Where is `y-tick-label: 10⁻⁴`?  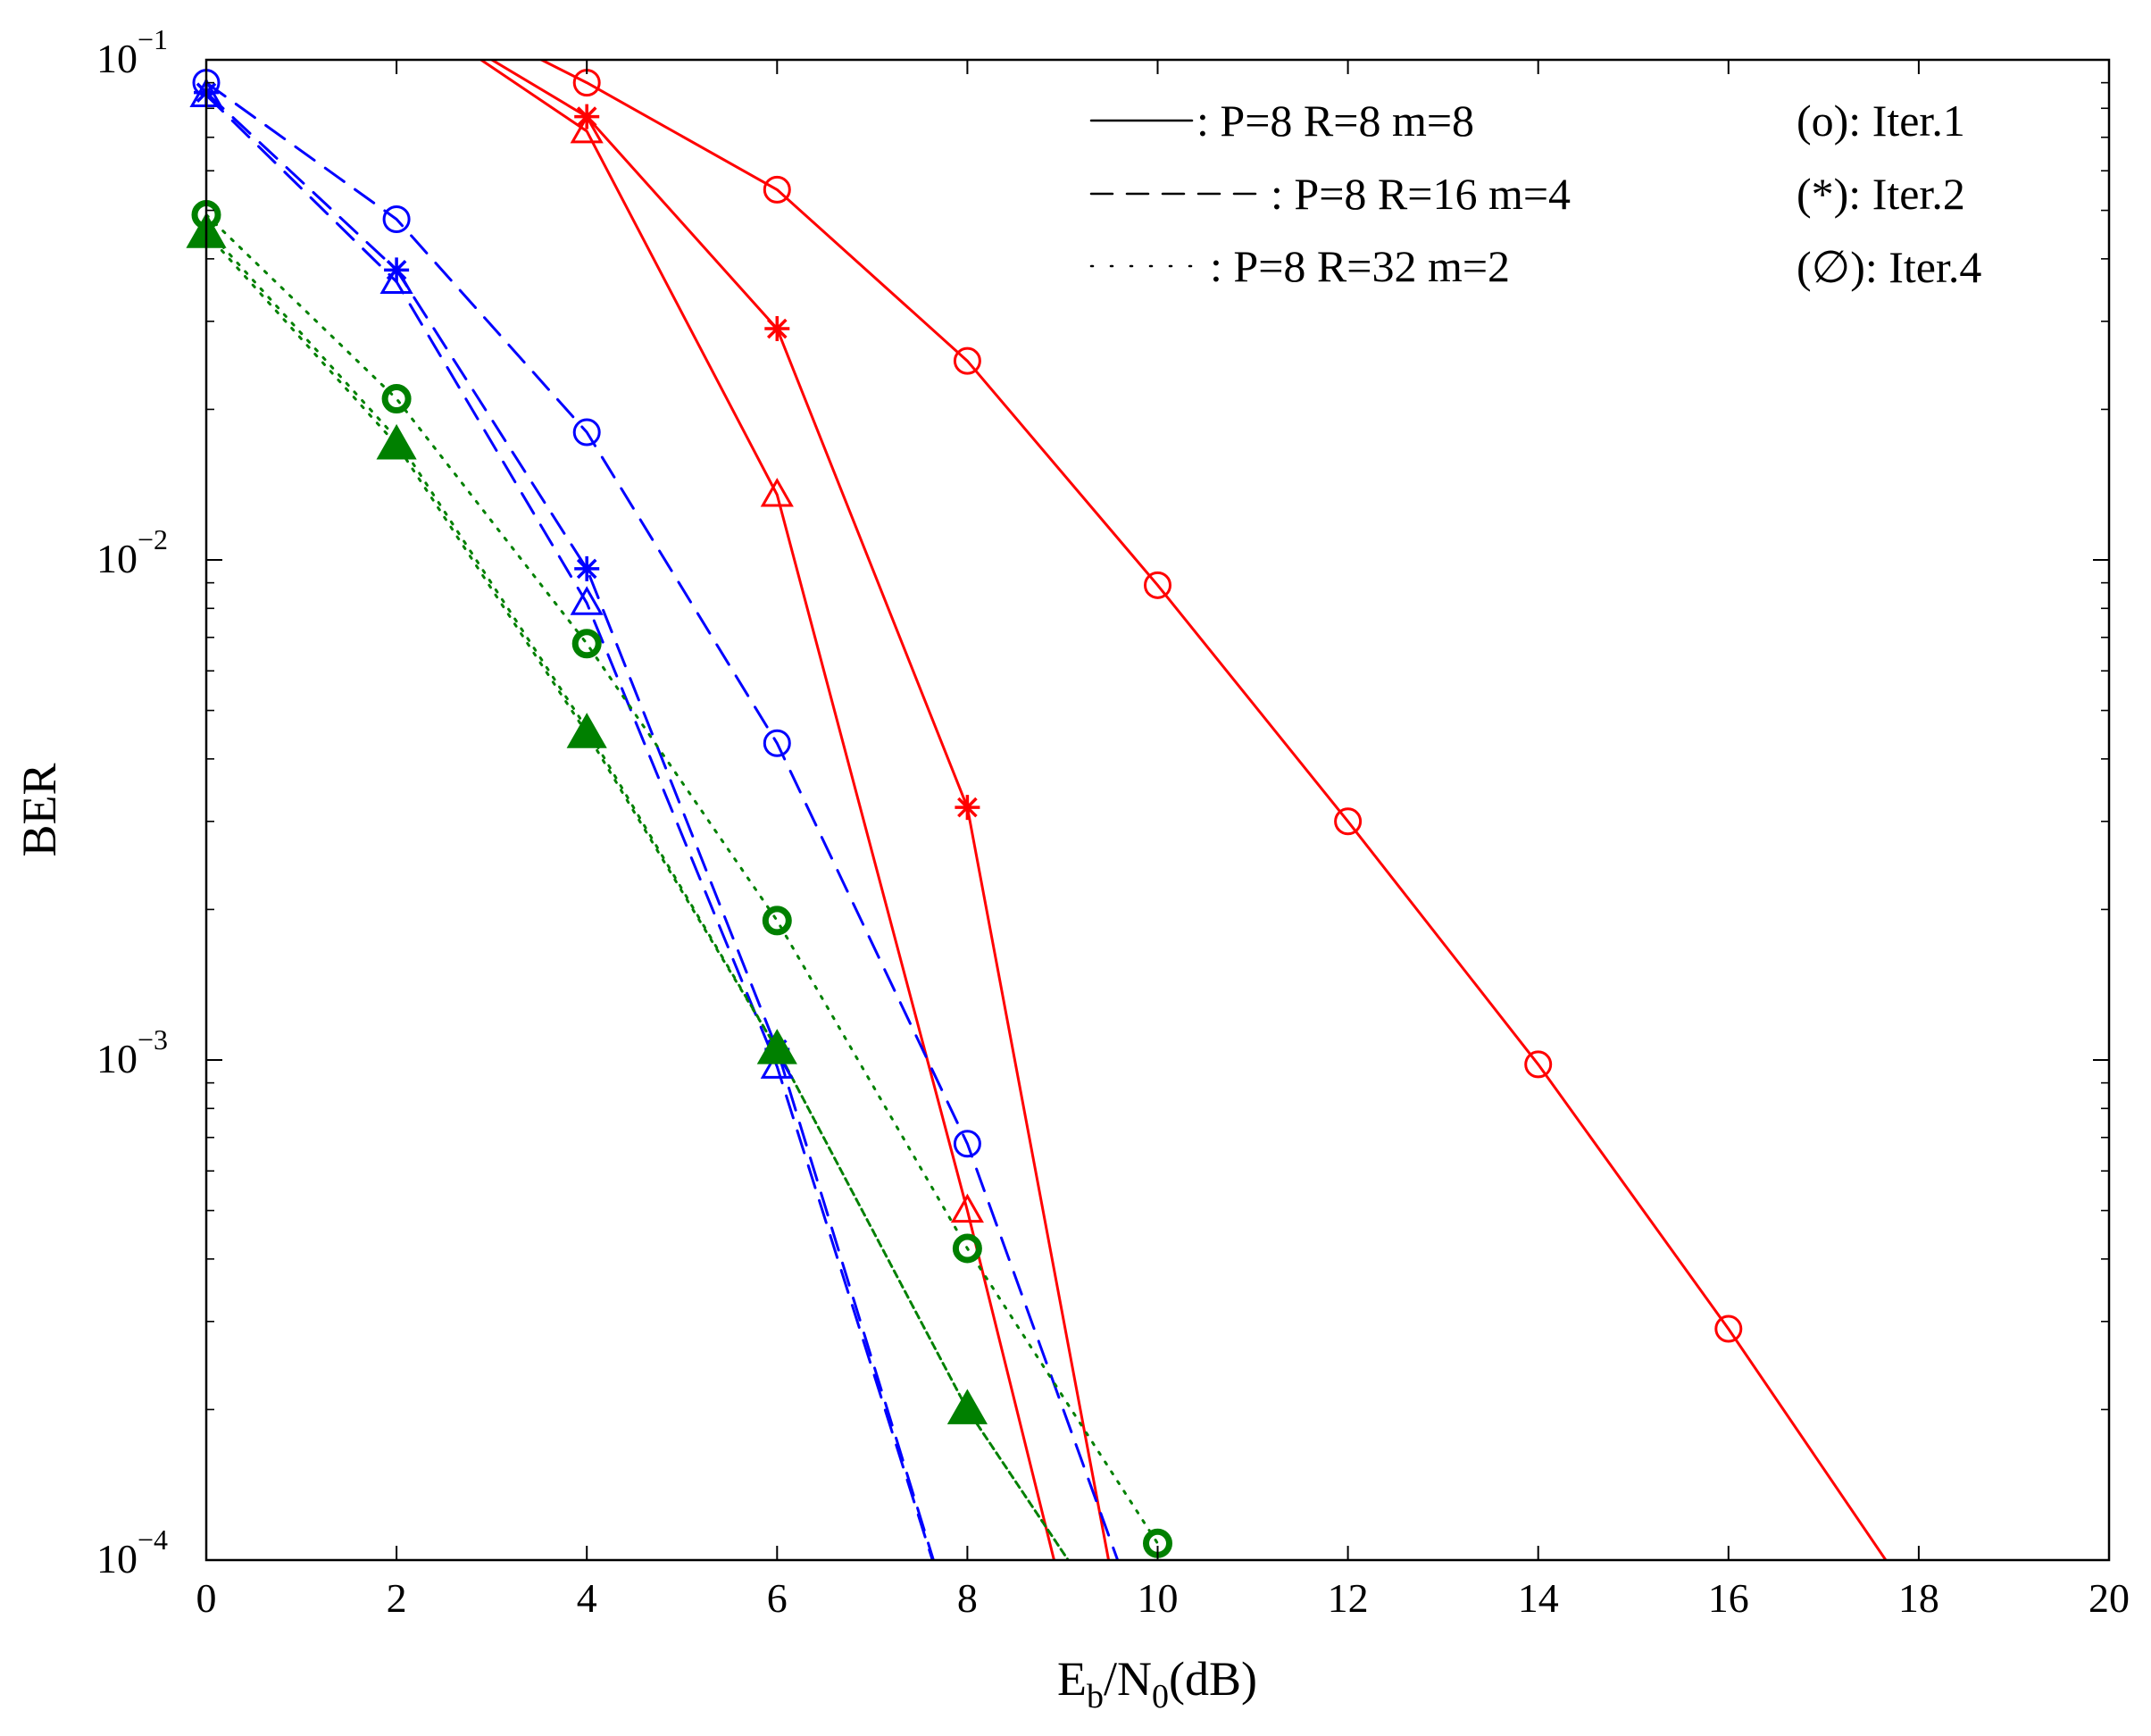 y-tick-label: 10⁻⁴ is located at coordinates (132, 1552).